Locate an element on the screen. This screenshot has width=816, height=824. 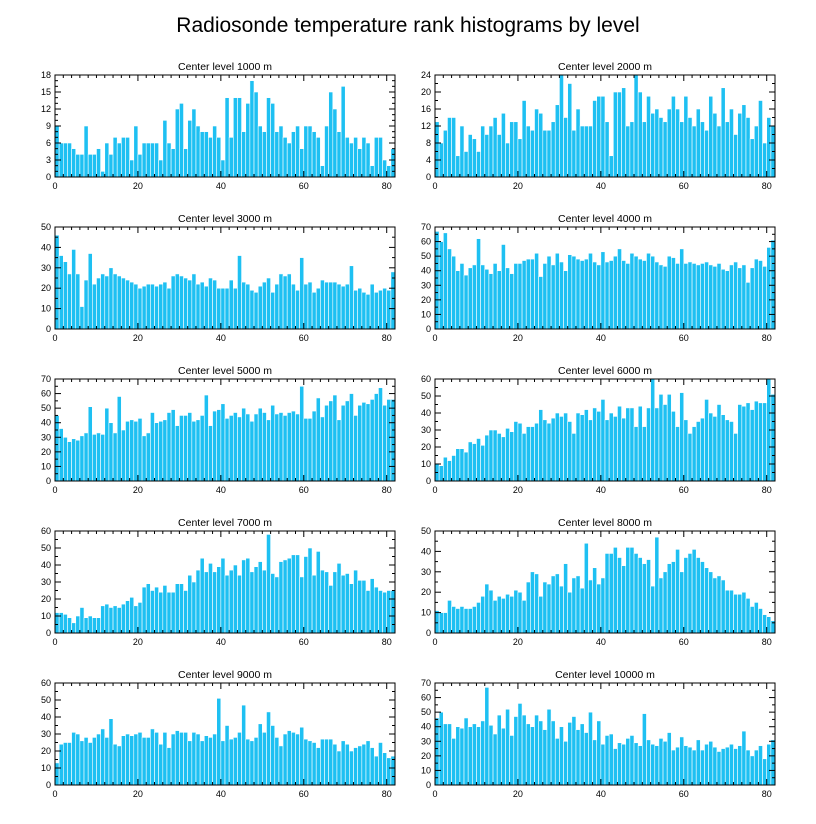
panel-title: Center level 6000 m is located at coordinates (605, 371).